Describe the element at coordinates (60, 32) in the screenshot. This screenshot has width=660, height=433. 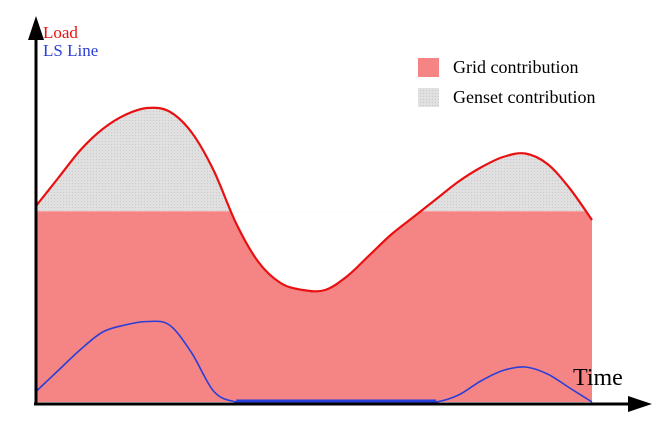
I see `y-label-load: Load` at that location.